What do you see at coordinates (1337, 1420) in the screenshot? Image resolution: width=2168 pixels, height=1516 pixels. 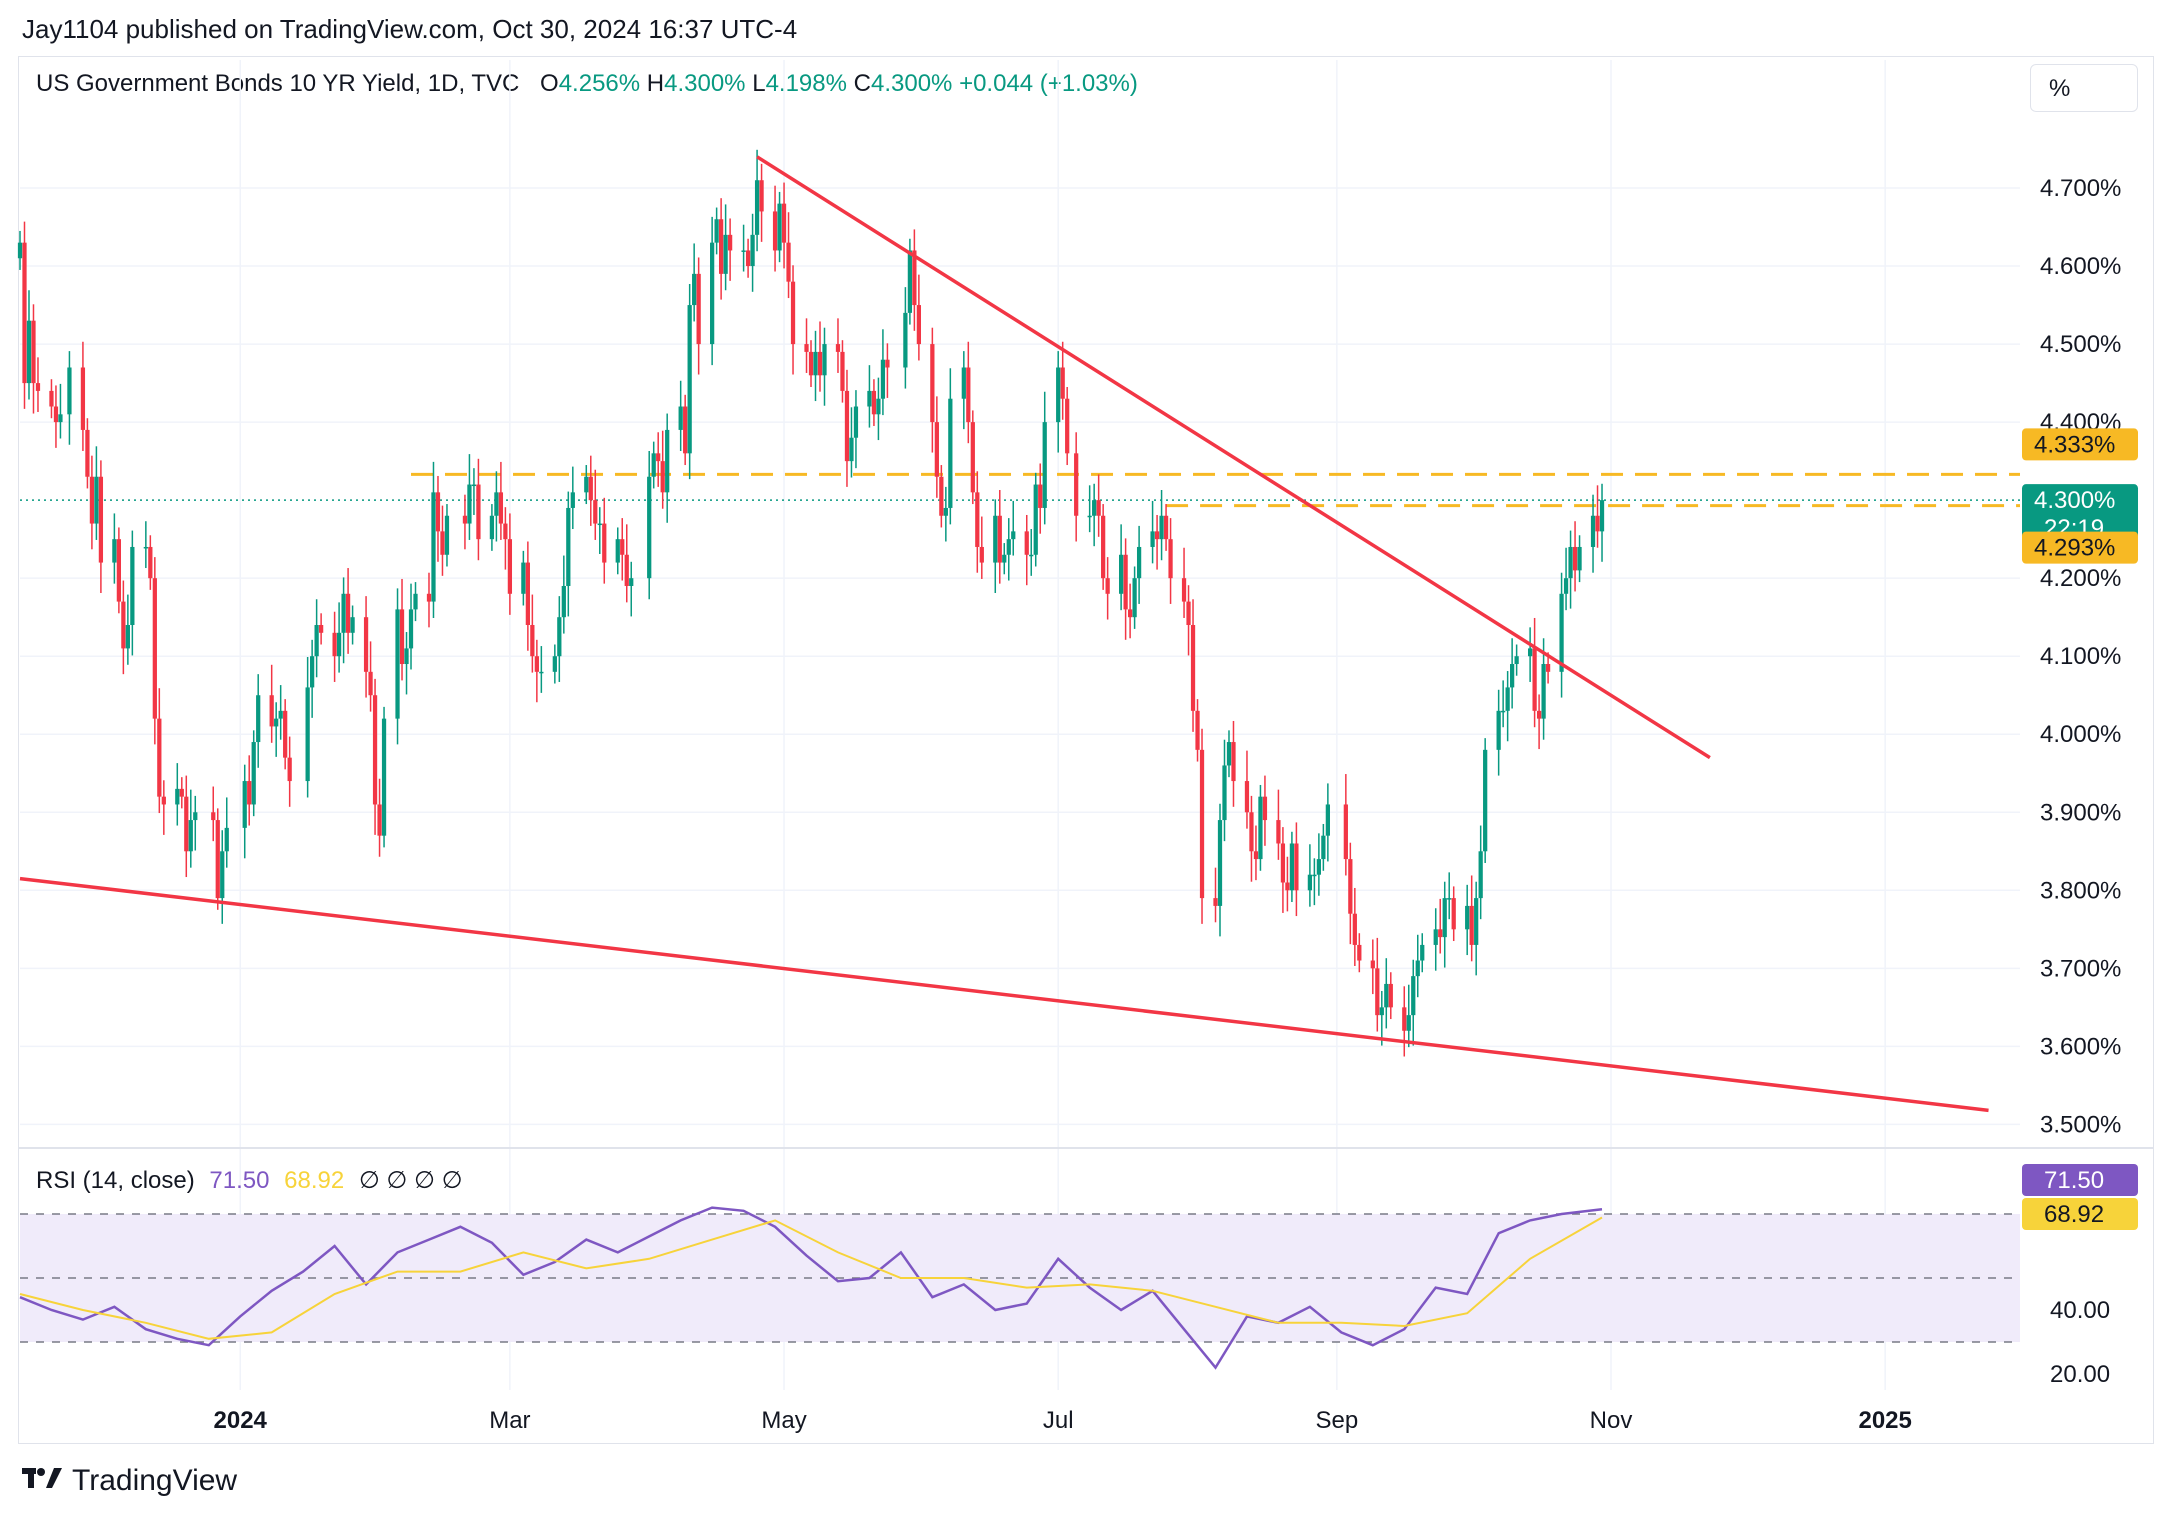 I see `time-tick-label: Sep` at bounding box center [1337, 1420].